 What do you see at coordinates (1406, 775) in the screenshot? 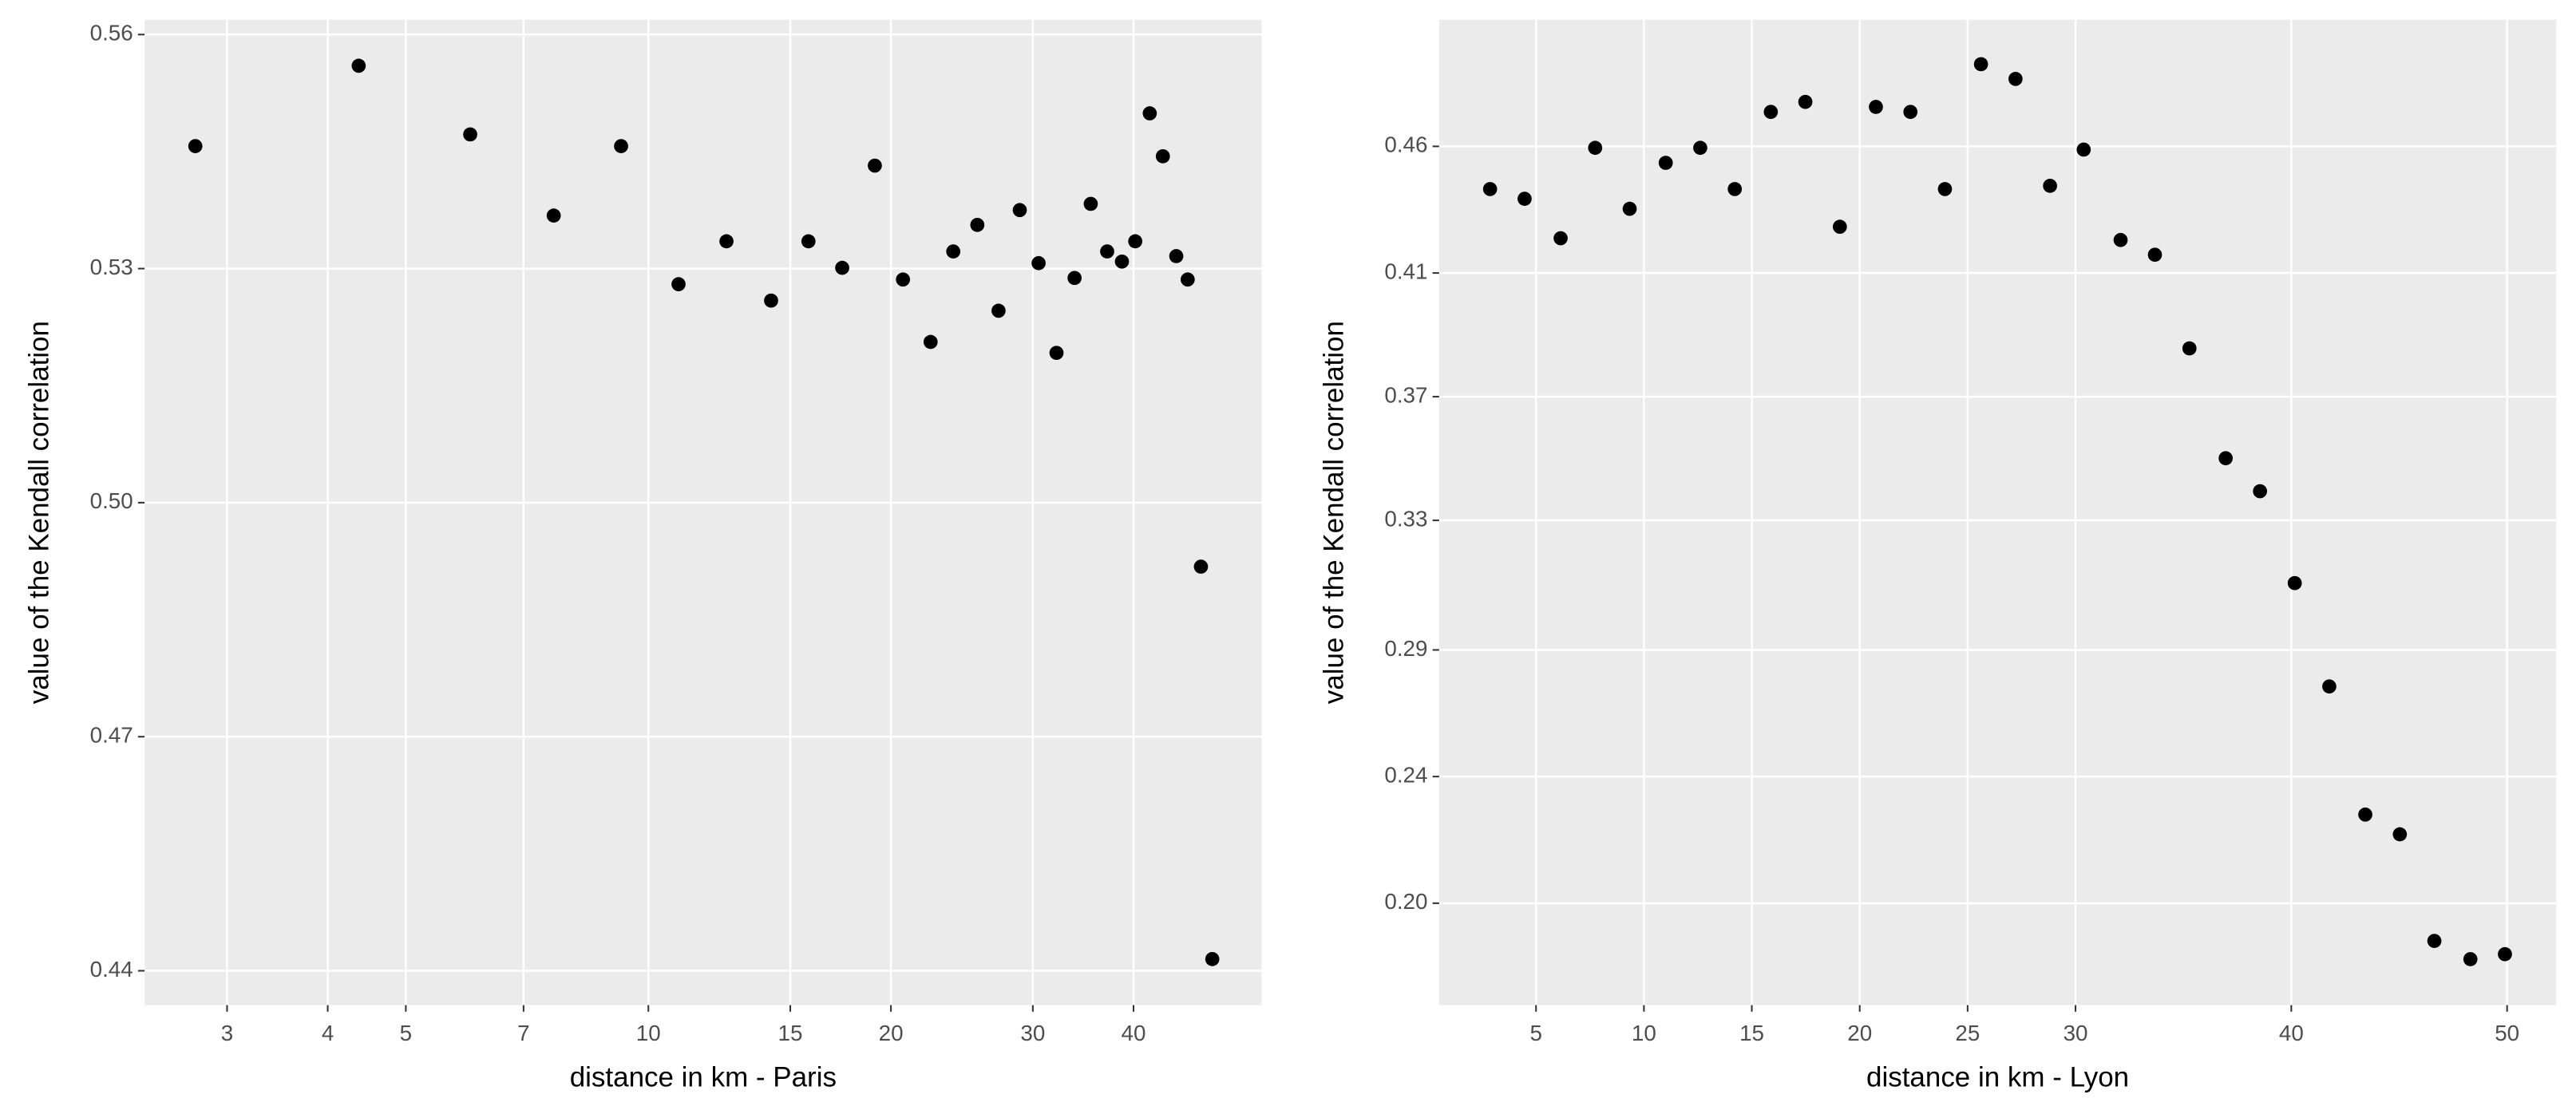
I see `y-tick-label: 0.24` at bounding box center [1406, 775].